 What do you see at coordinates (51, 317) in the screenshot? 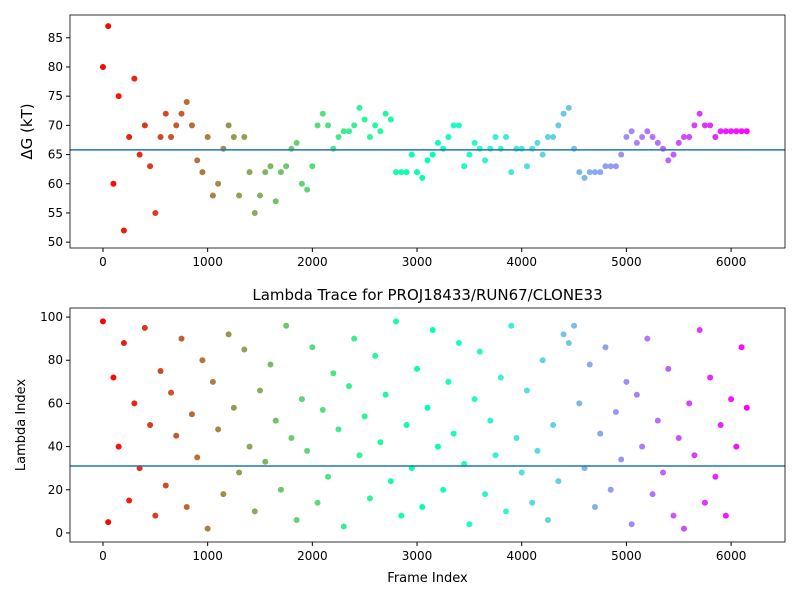
I see `y-tick-label: 100` at bounding box center [51, 317].